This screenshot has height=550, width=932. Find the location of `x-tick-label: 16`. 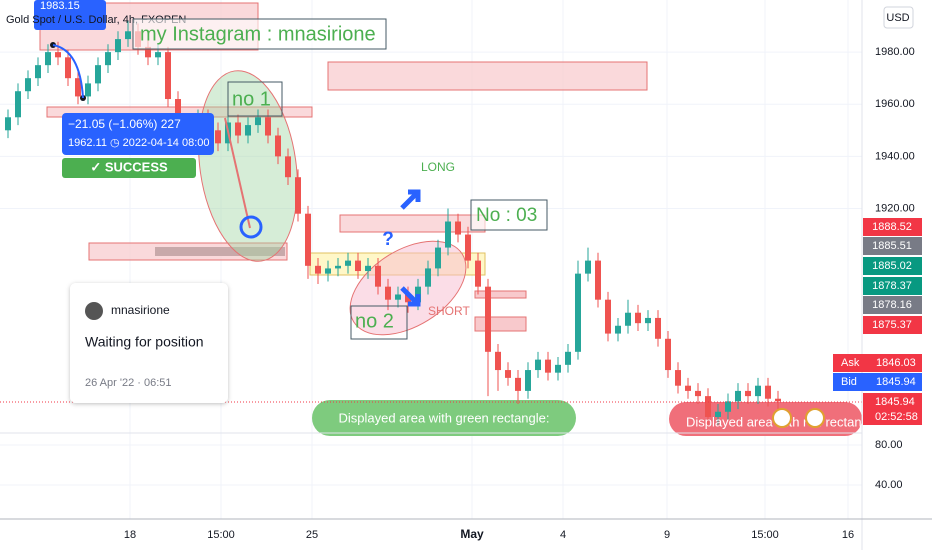

x-tick-label: 16 is located at coordinates (848, 535).